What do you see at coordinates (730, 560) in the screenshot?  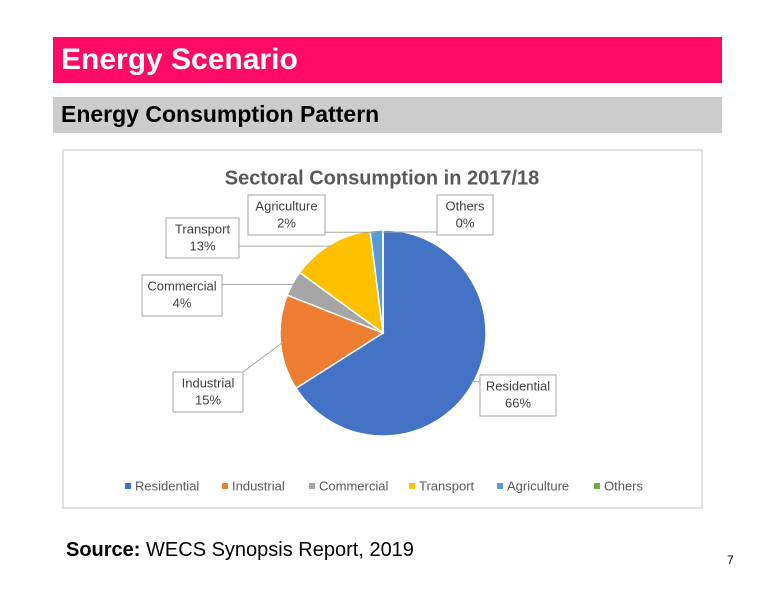 I see `page-number: 7` at bounding box center [730, 560].